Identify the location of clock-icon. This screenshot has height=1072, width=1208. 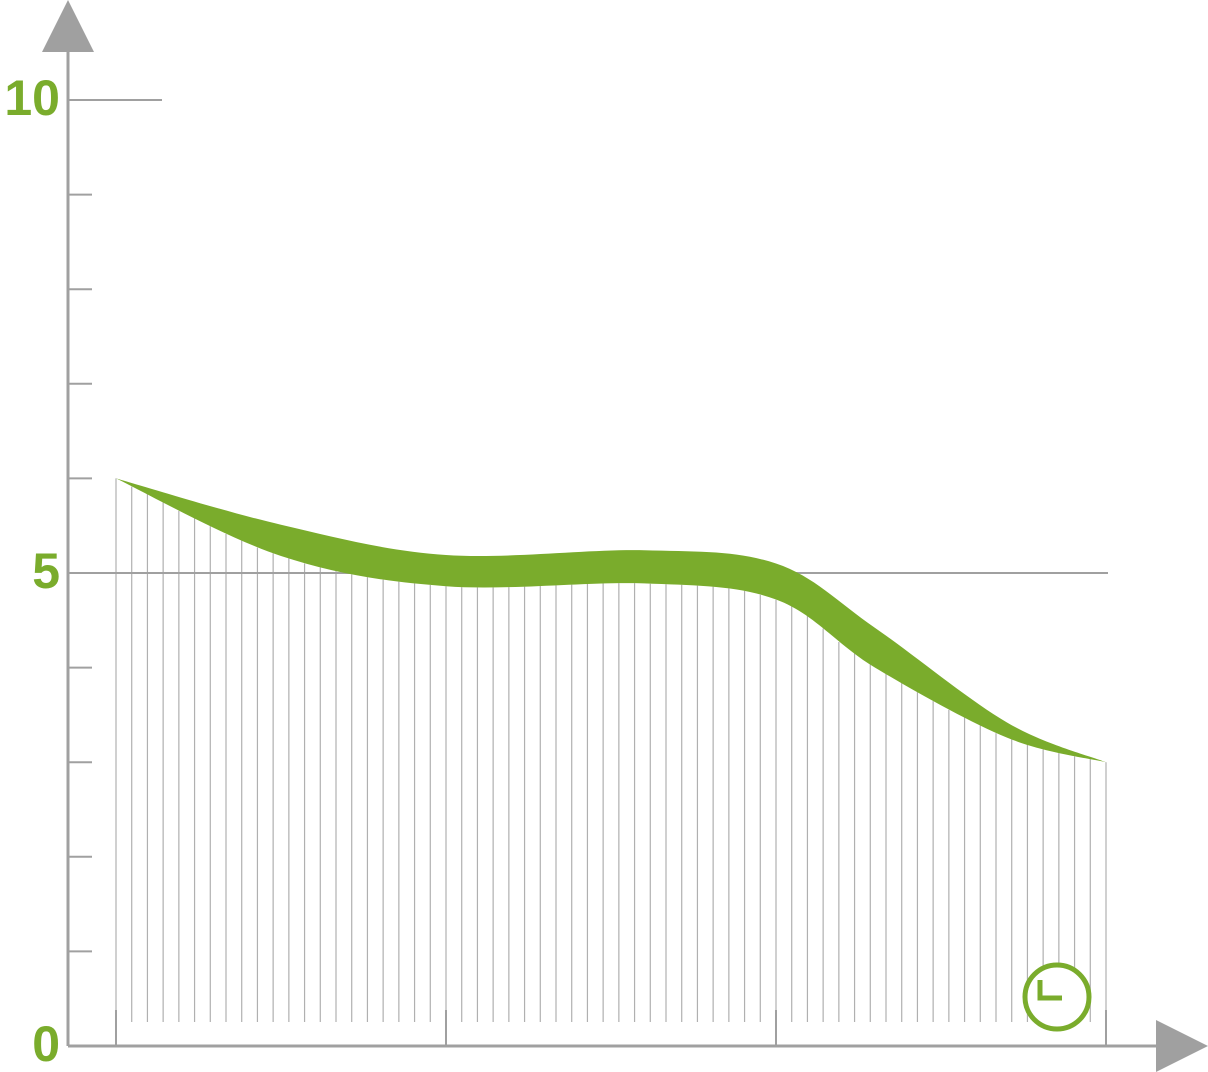
(1057, 997).